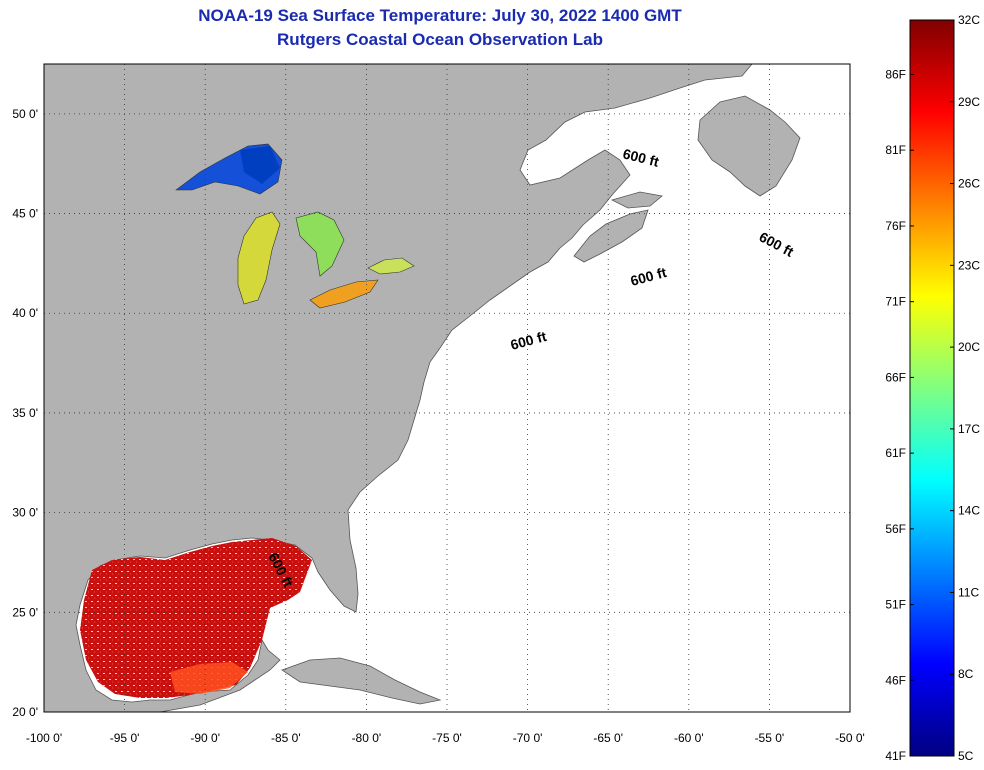  I want to click on y-axis: 50 0' 45 0' 40 0' 35 0' 30 0' 25 0' 20 0', so click(25, 413).